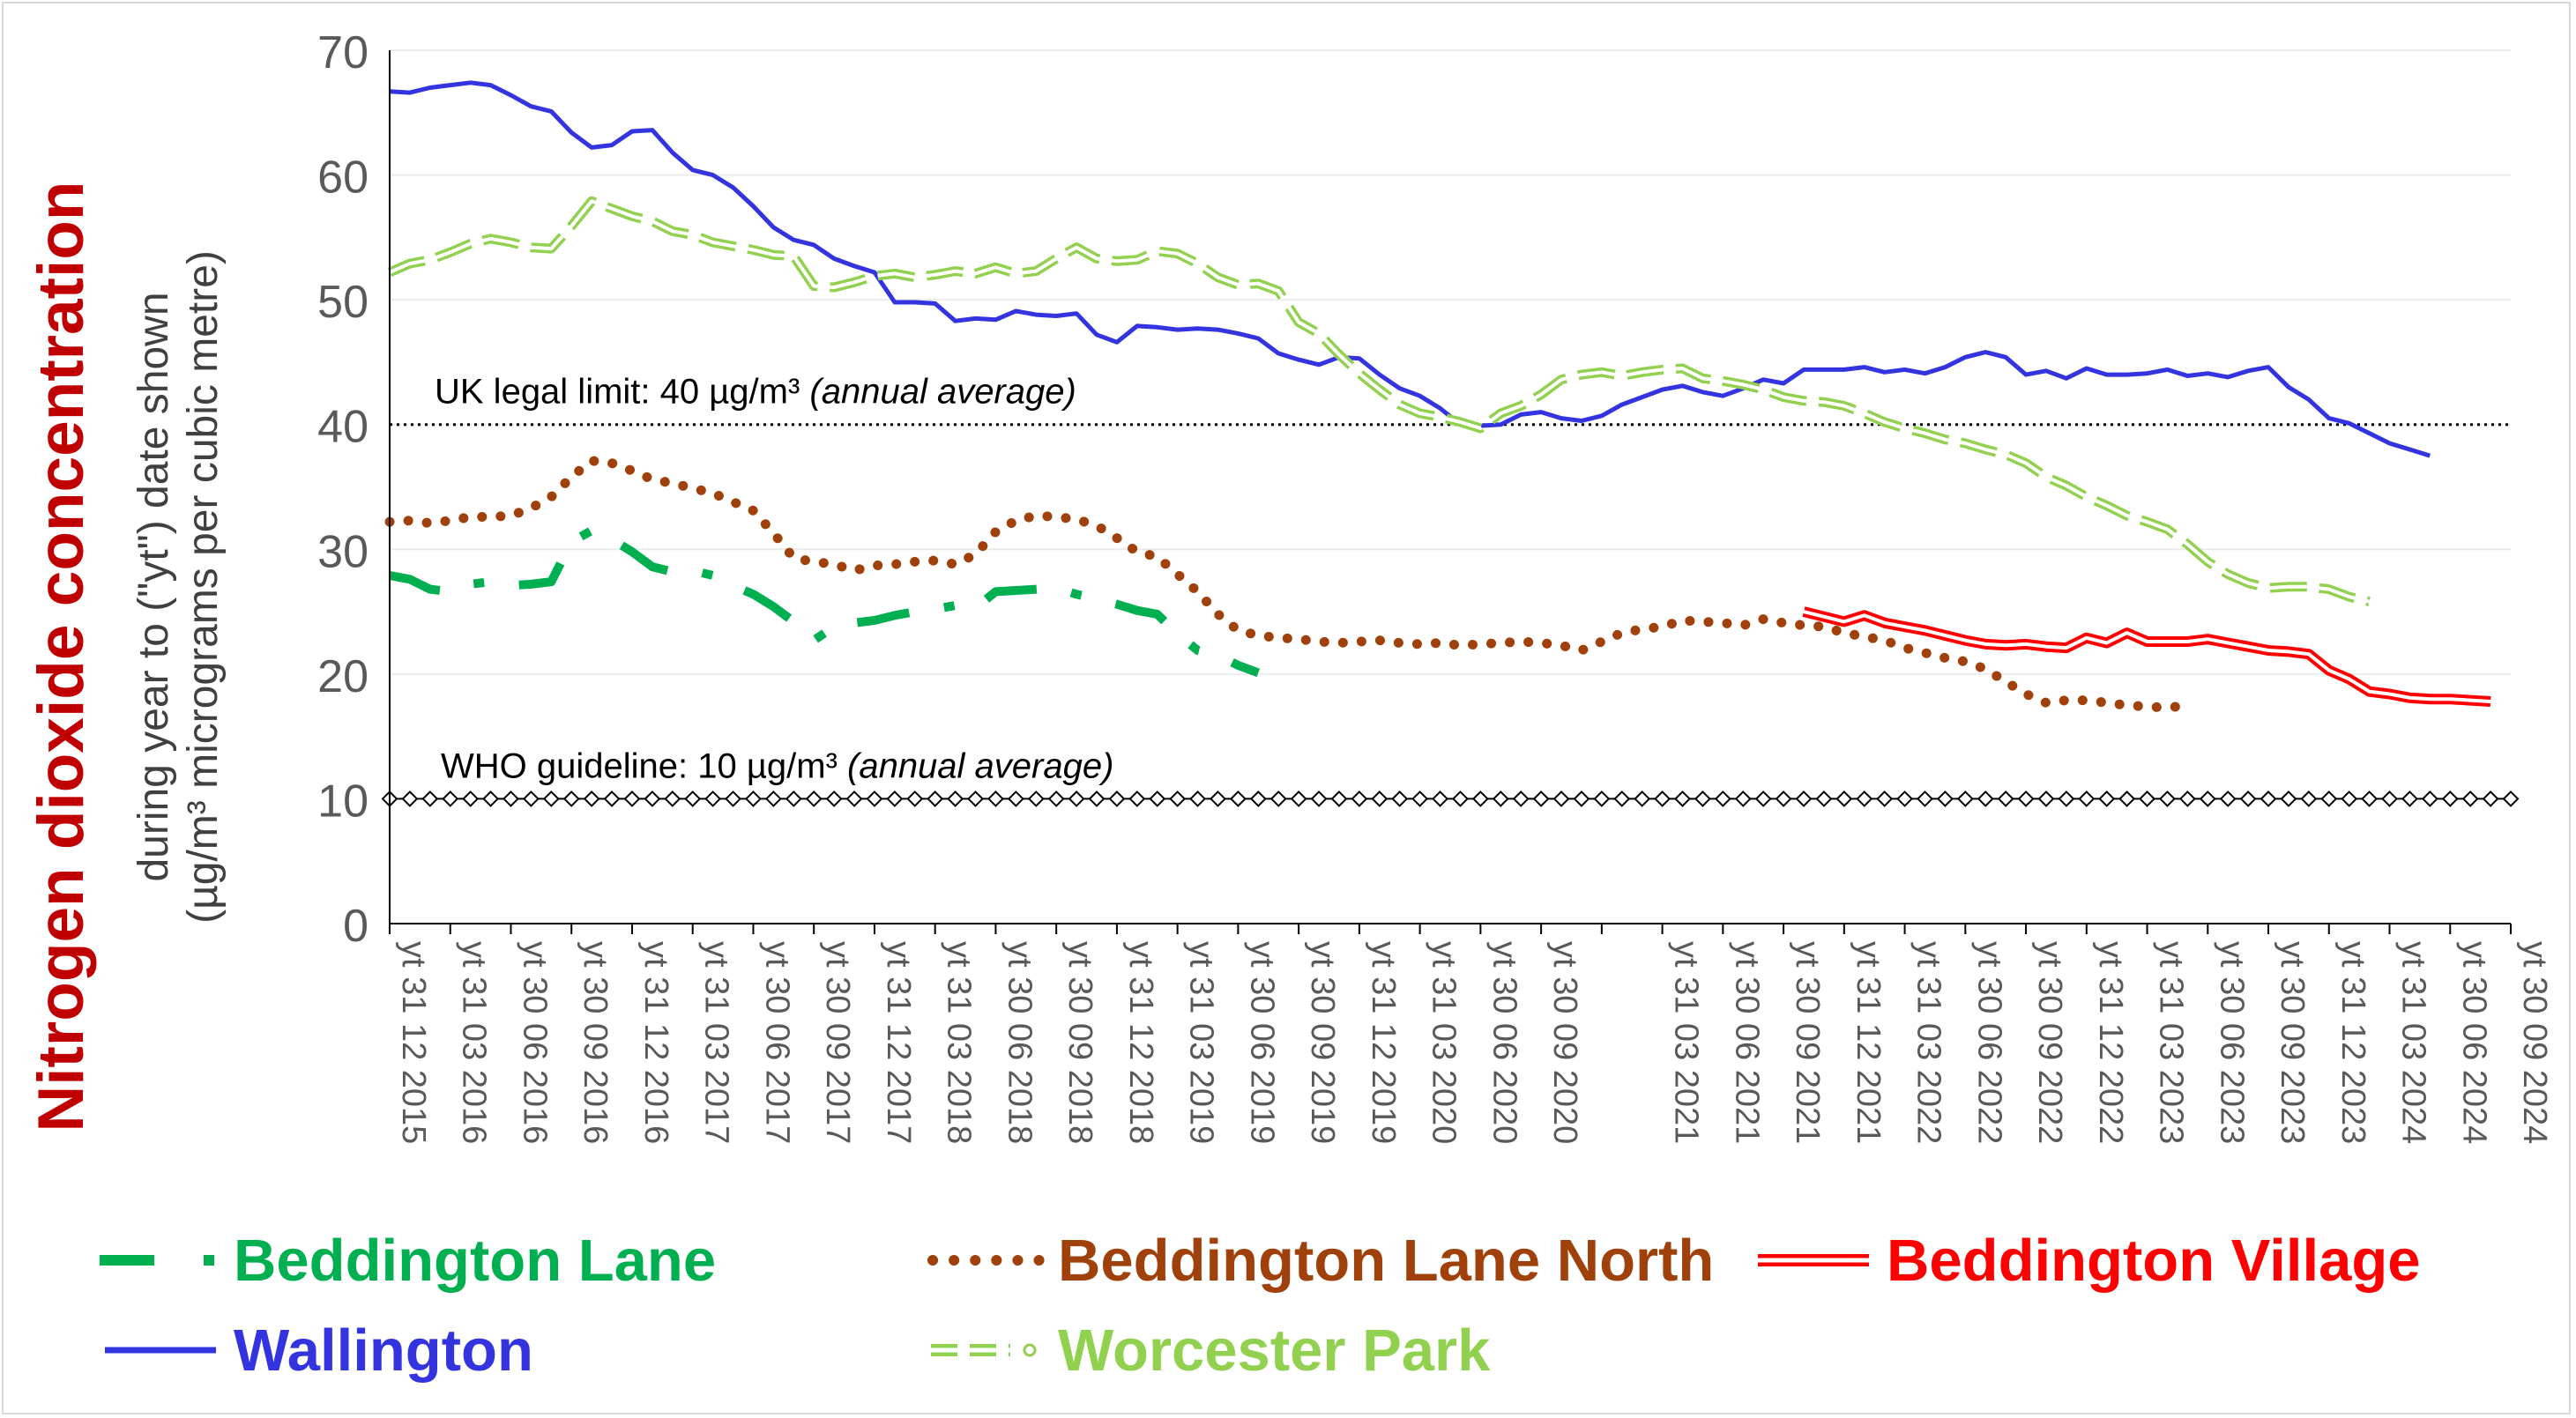  What do you see at coordinates (2473, 1042) in the screenshot?
I see `x-tick-label: yt 30 06 2024` at bounding box center [2473, 1042].